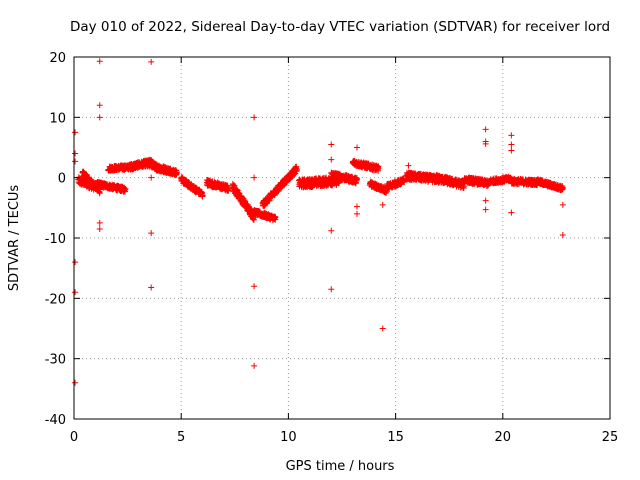 The height and width of the screenshot is (480, 640). What do you see at coordinates (181, 437) in the screenshot?
I see `x-tick-label: 5` at bounding box center [181, 437].